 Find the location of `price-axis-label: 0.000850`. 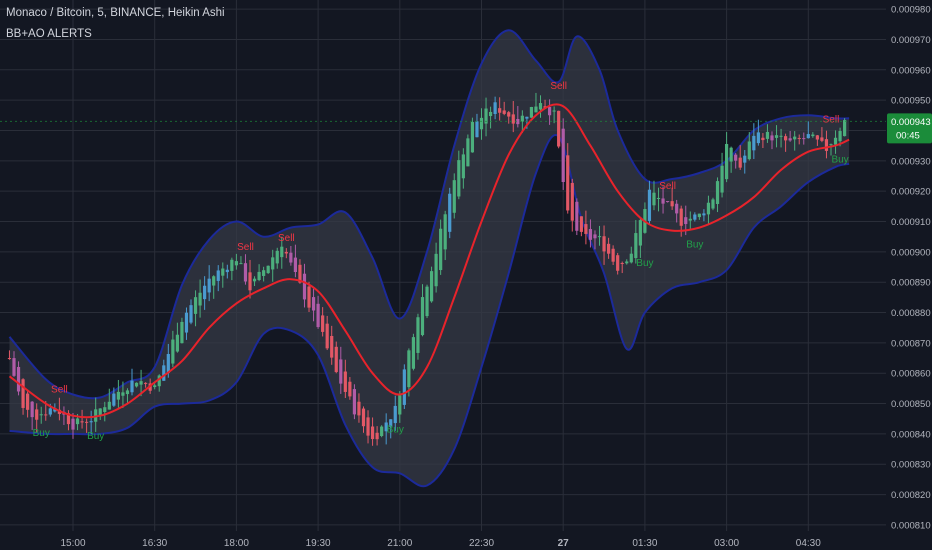

price-axis-label: 0.000850 is located at coordinates (911, 404).